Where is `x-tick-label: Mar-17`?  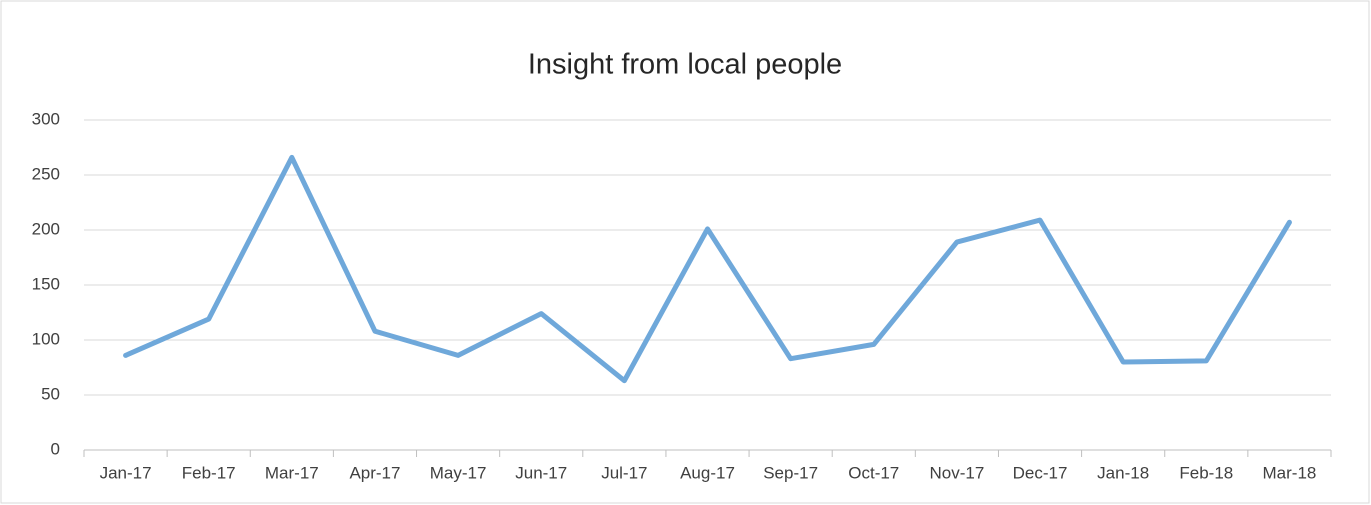 x-tick-label: Mar-17 is located at coordinates (292, 472).